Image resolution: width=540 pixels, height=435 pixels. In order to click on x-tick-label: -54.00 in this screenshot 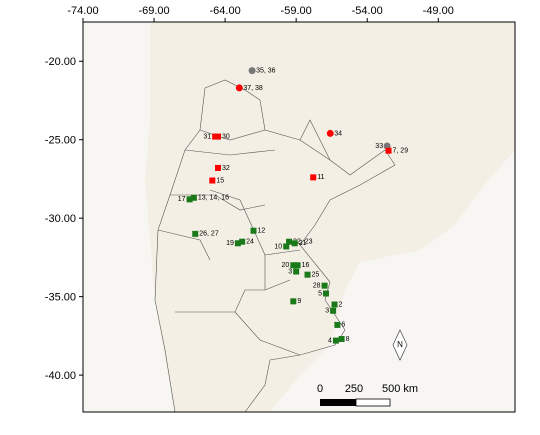, I will do `click(367, 11)`.